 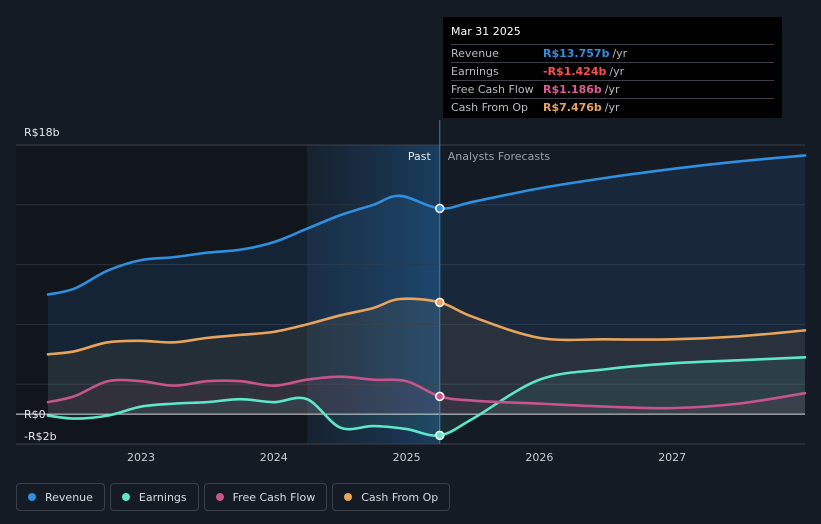 I want to click on legend-label: Earnings, so click(x=162, y=497).